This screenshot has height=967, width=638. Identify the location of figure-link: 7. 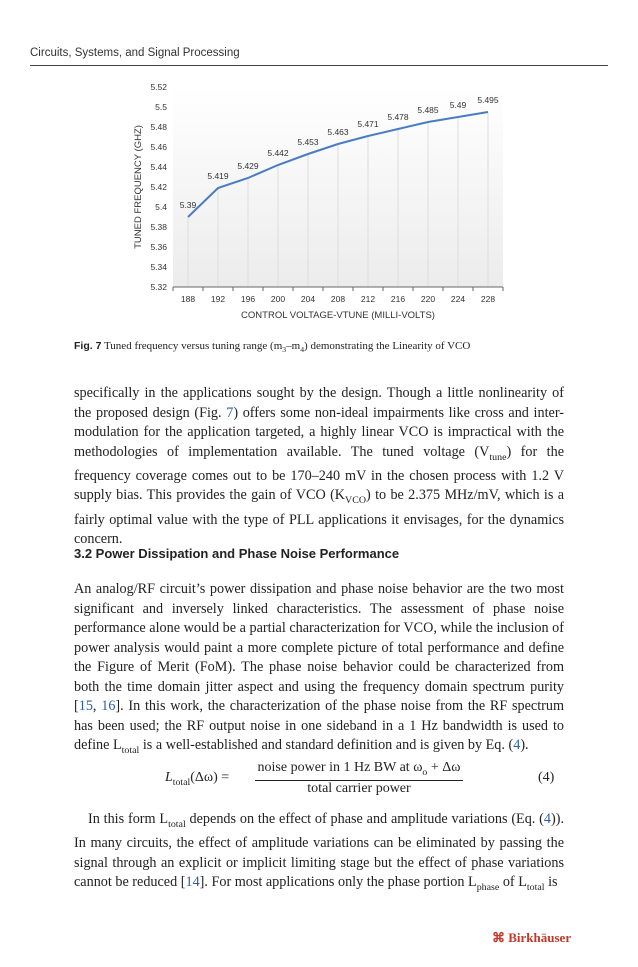
(230, 412).